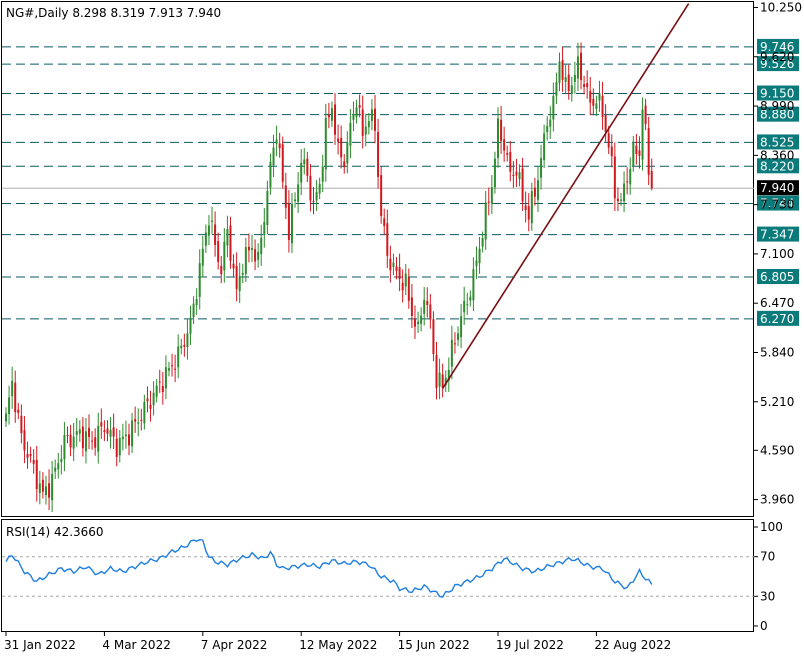  Describe the element at coordinates (767, 557) in the screenshot. I see `rsi-tick-label: 70` at that location.